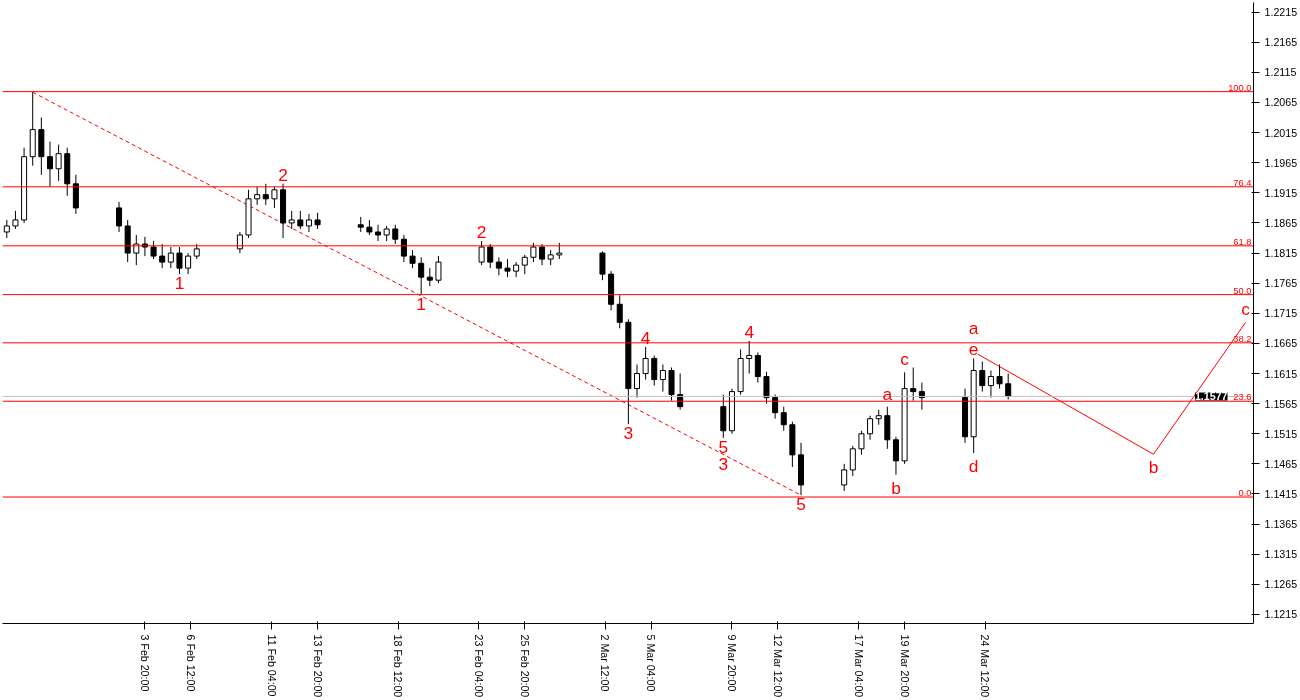  What do you see at coordinates (651, 663) in the screenshot?
I see `x-tick-label: 5 Mar 04:00` at bounding box center [651, 663].